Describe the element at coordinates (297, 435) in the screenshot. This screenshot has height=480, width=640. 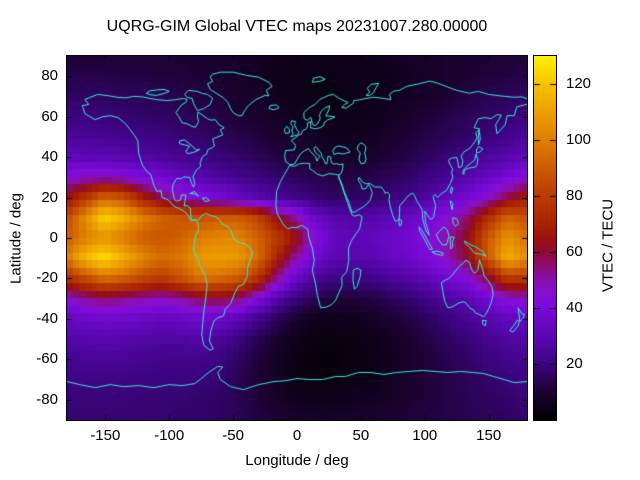
I see `x-tick-label: 0` at that location.